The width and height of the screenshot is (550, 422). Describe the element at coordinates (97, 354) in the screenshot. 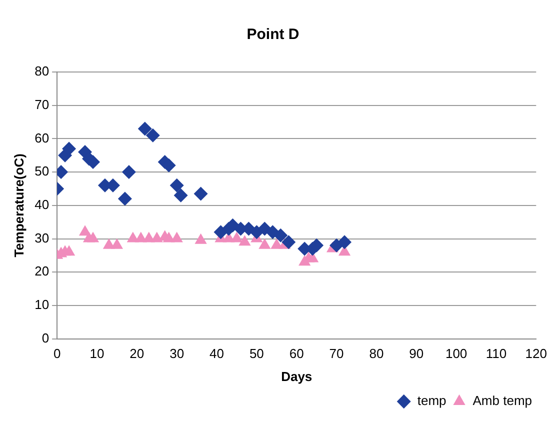

I see `x-tick-label: 10` at that location.